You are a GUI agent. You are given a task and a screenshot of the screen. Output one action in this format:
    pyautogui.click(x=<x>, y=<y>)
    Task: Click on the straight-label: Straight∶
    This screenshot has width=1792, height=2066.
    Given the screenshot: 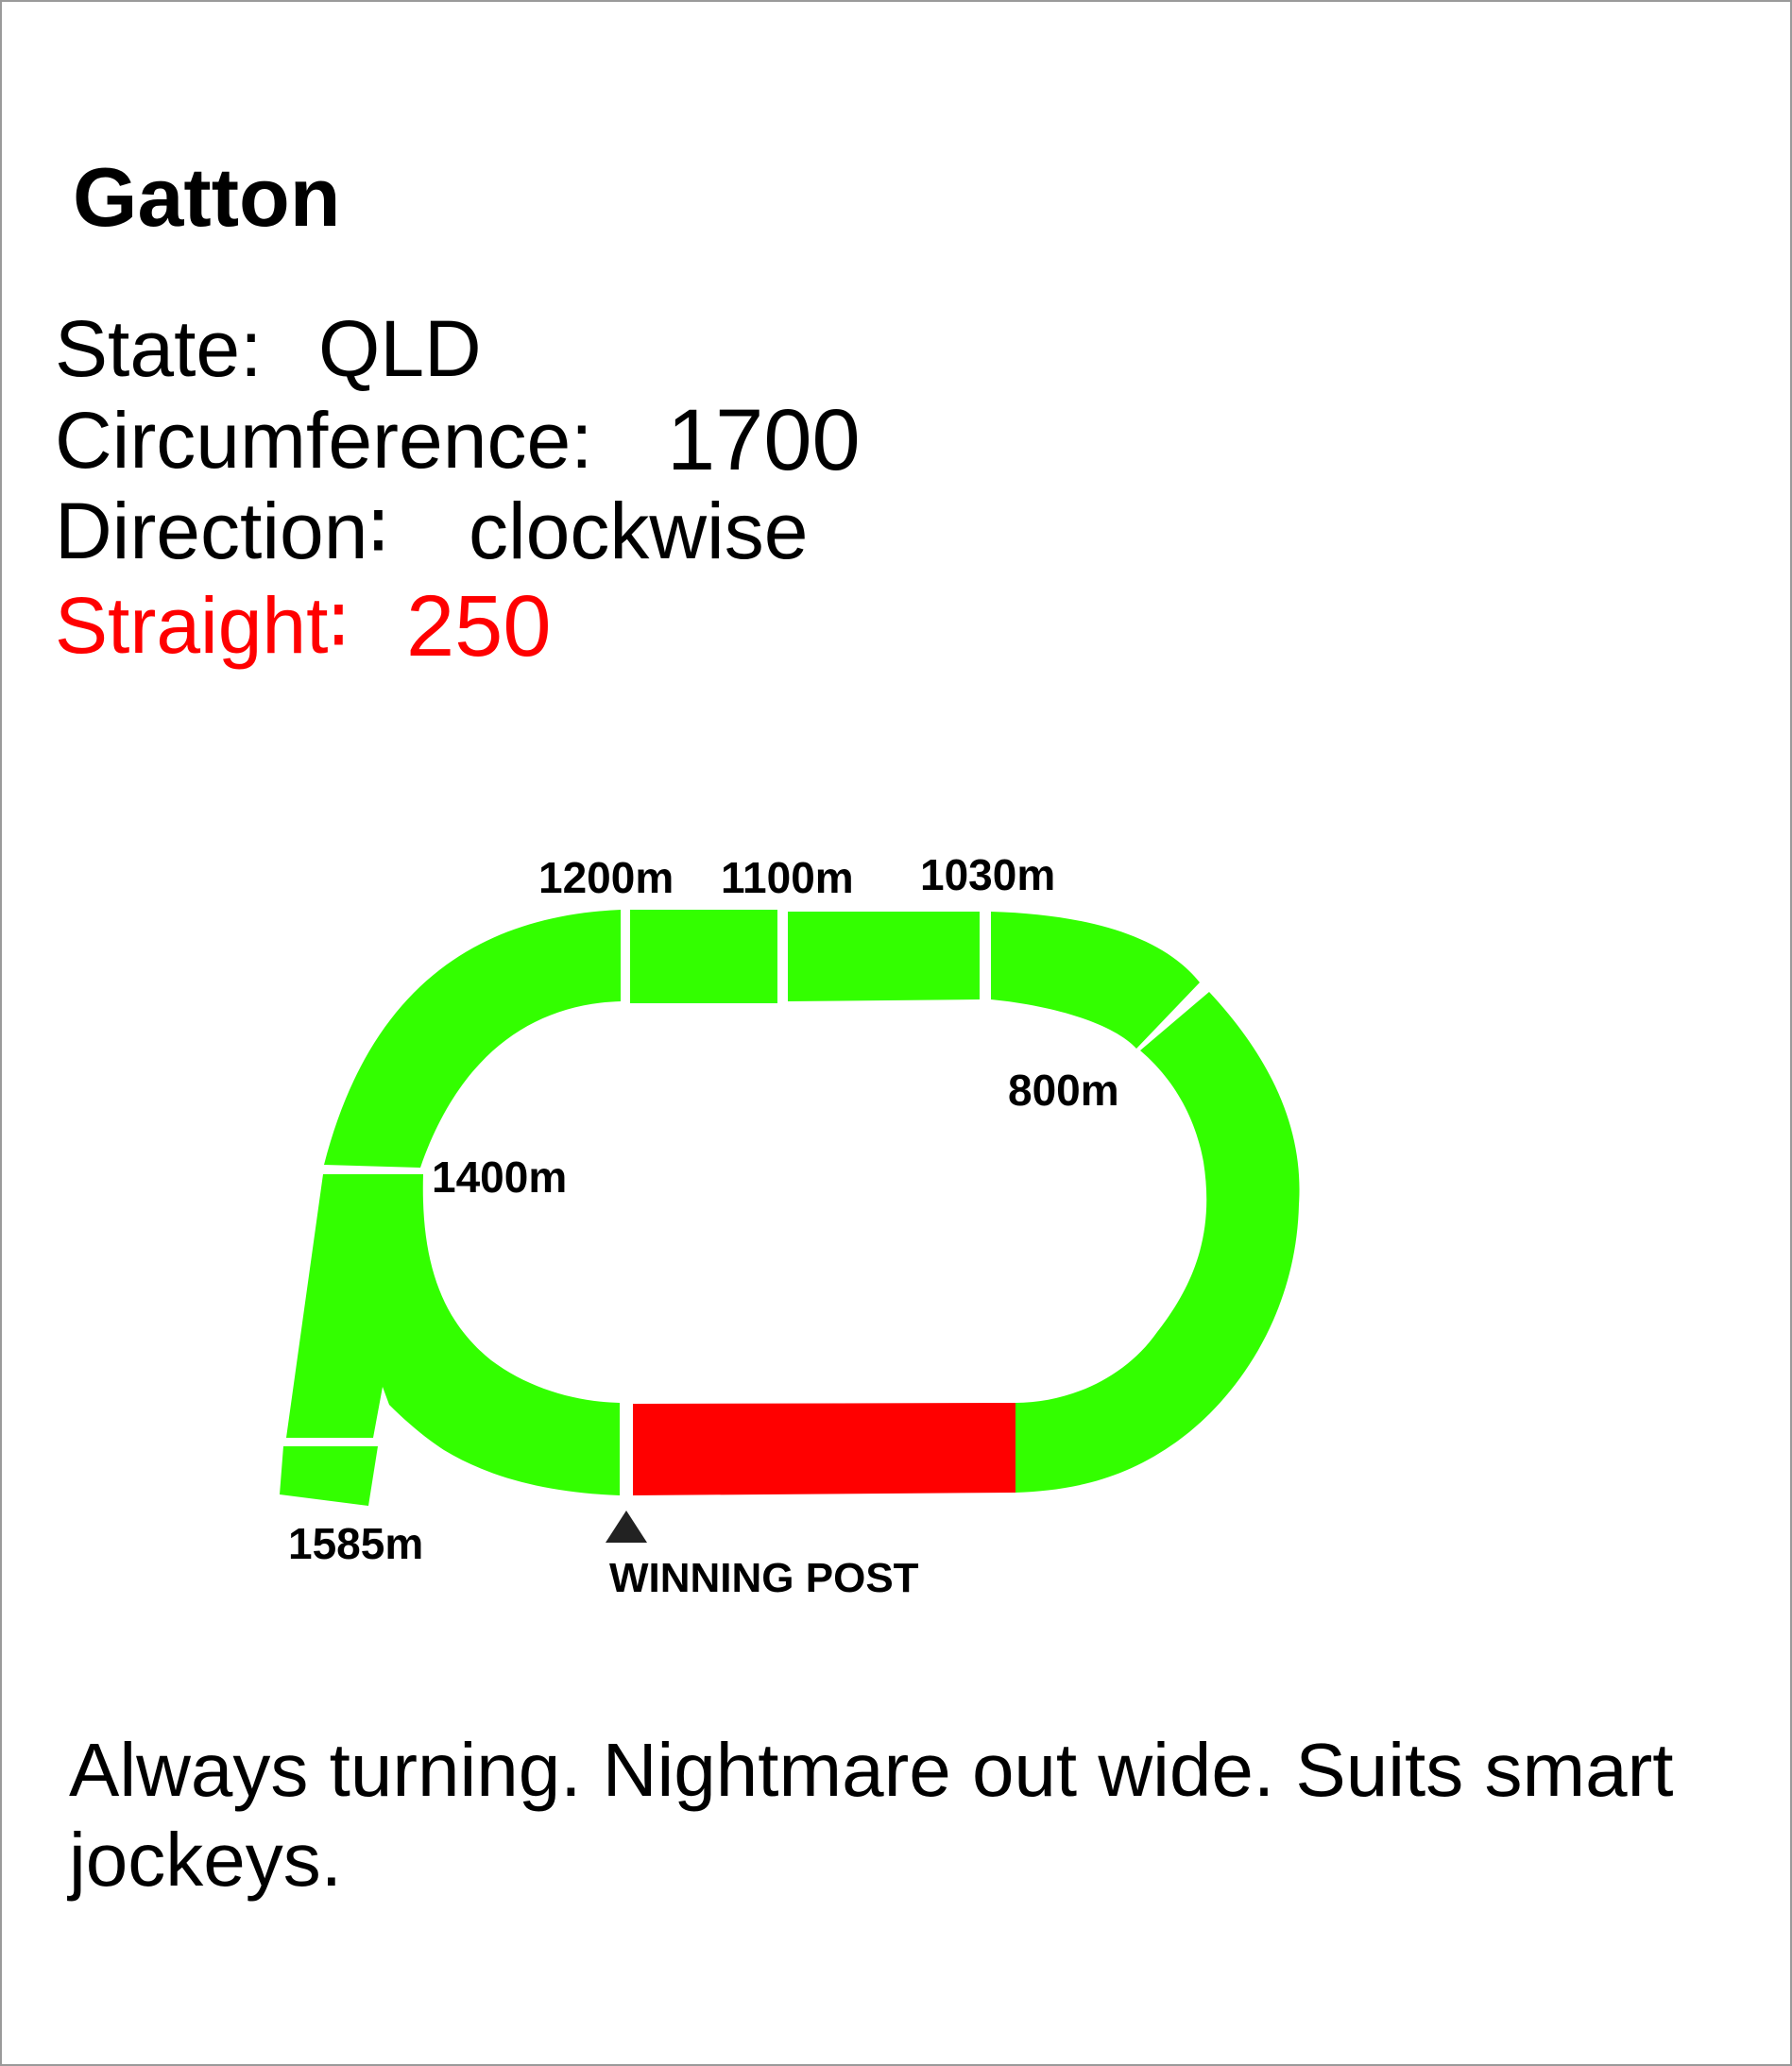 What is the action you would take?
    pyautogui.click(x=202, y=626)
    